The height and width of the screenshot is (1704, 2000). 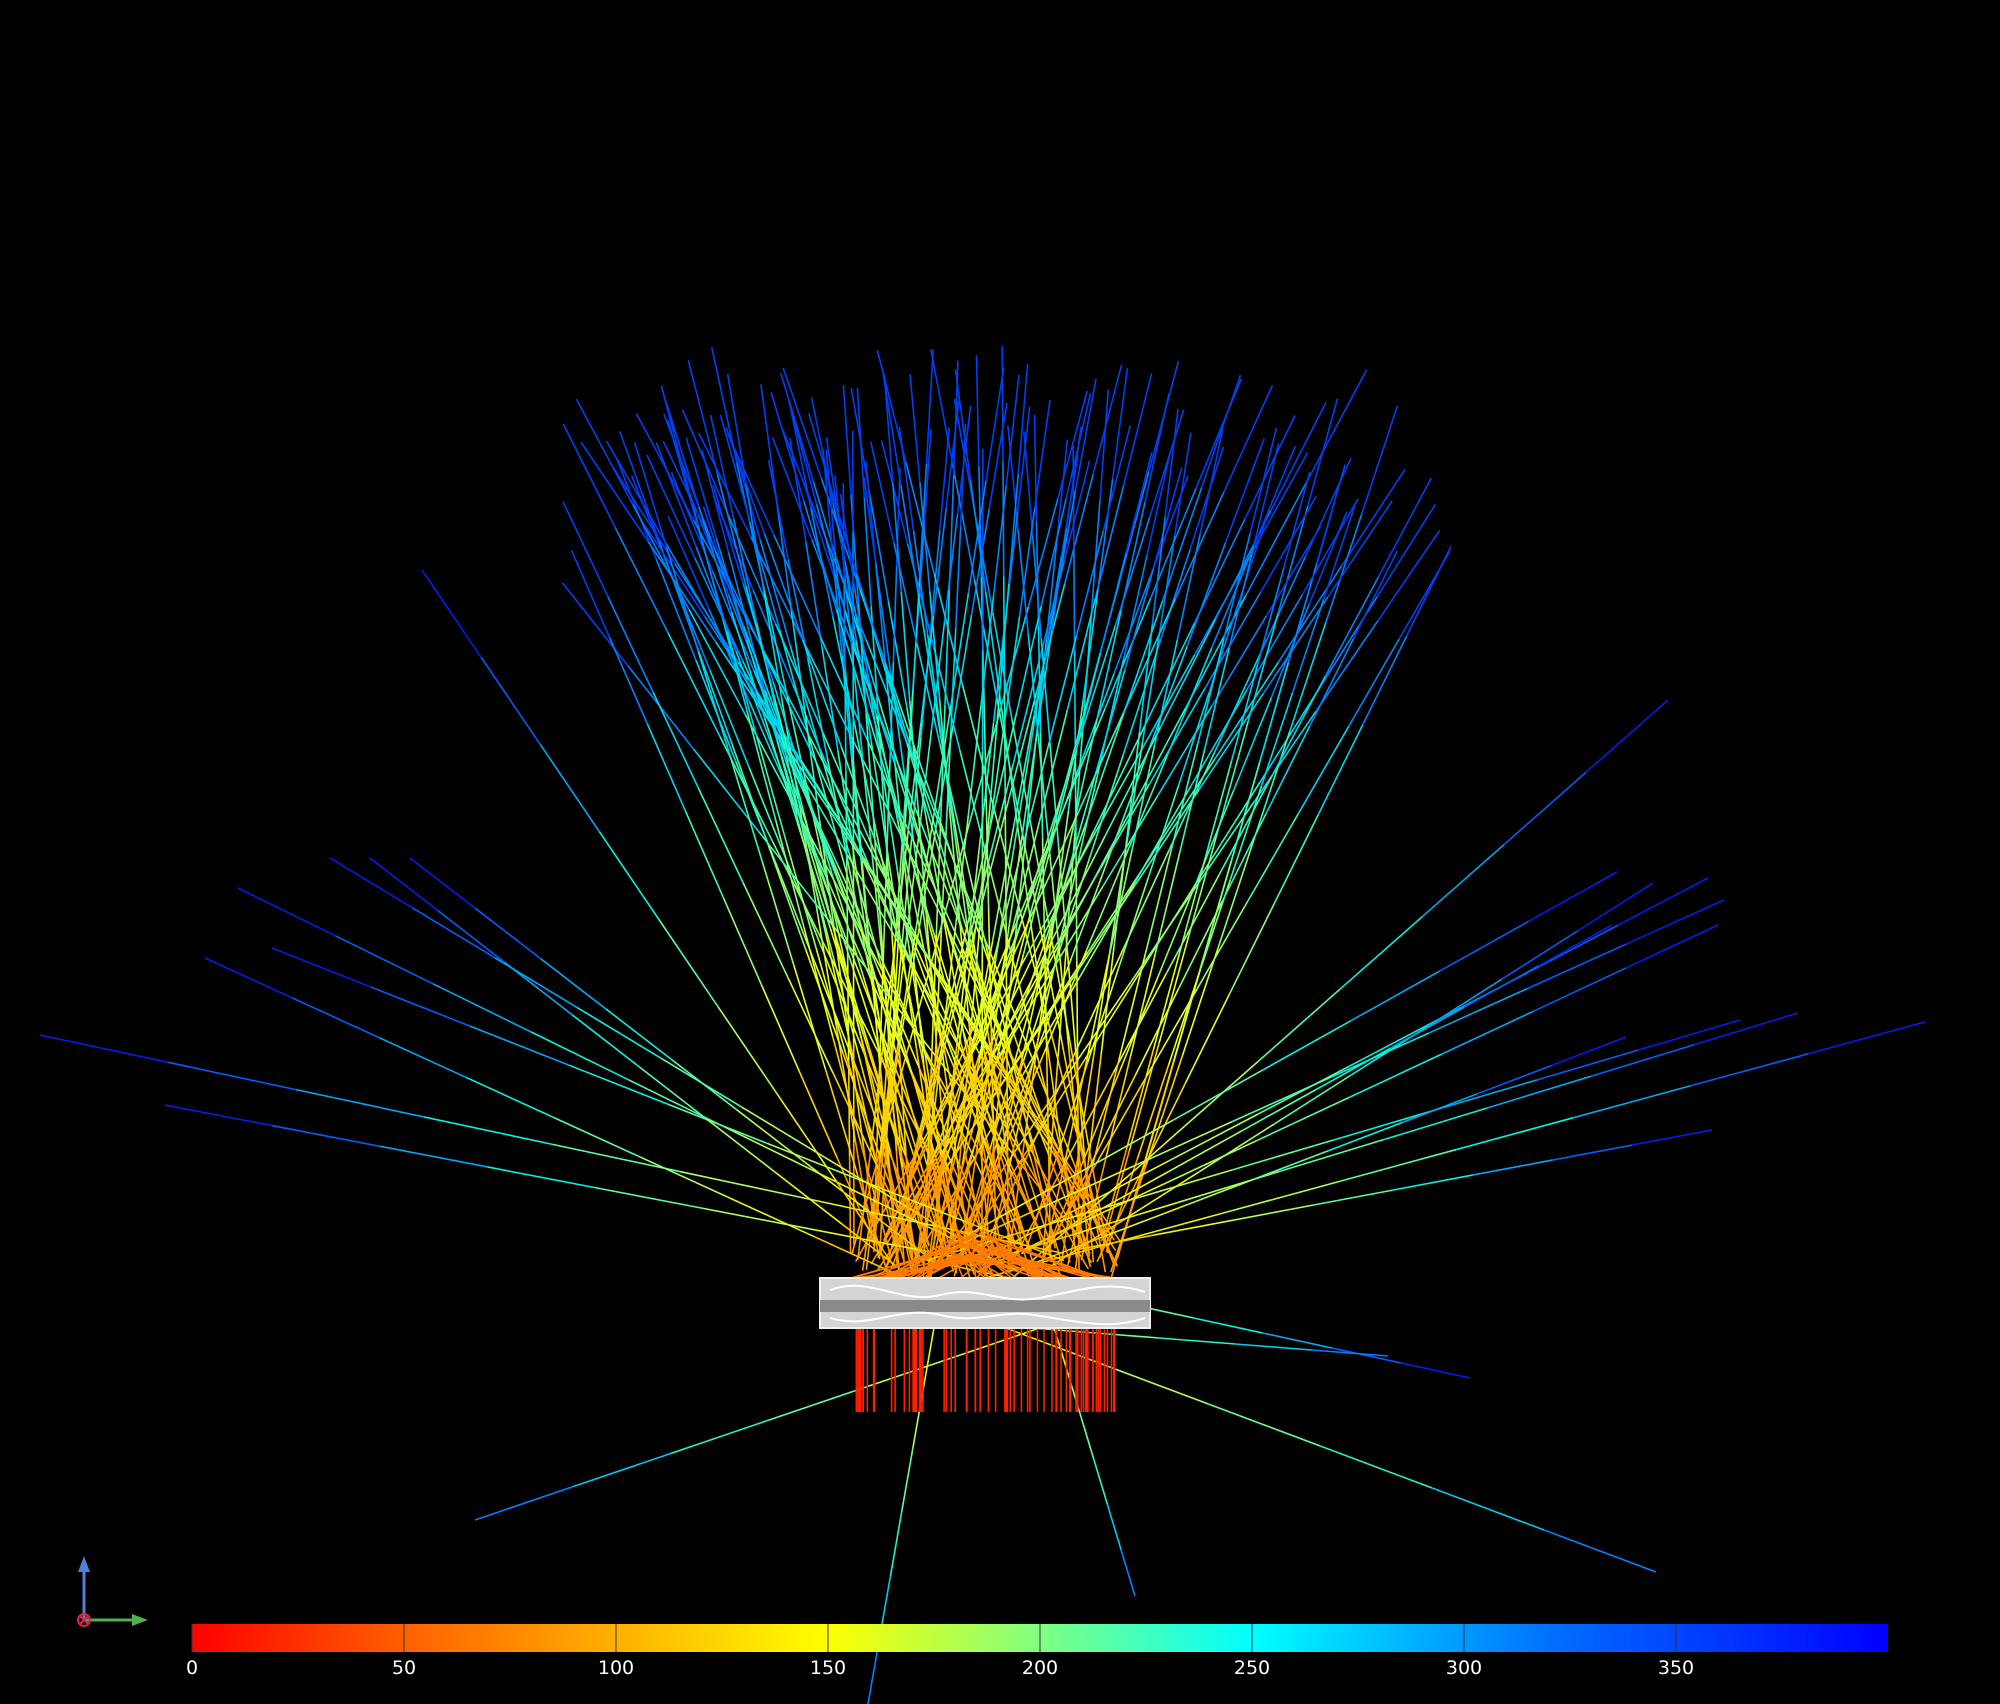 I want to click on legend-tick-label: 250, so click(x=1252, y=1668).